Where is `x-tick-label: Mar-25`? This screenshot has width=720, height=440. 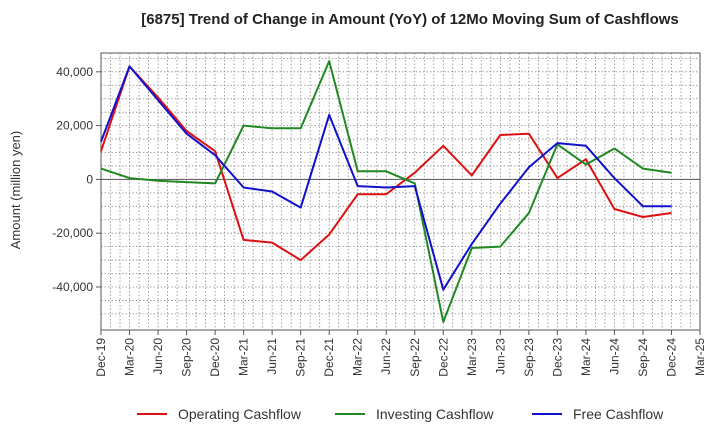
x-tick-label: Mar-25 is located at coordinates (700, 357).